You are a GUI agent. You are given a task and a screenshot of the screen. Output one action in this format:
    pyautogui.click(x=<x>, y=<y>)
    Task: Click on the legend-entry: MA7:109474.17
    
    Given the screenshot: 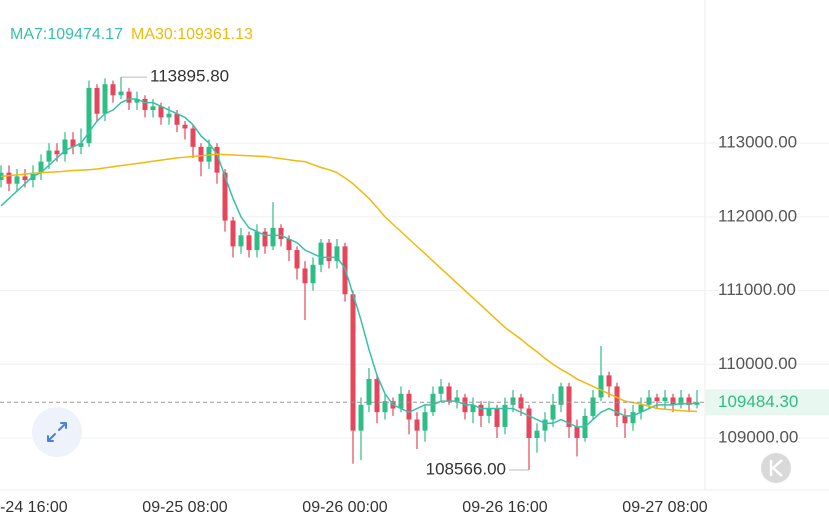 What is the action you would take?
    pyautogui.click(x=66, y=34)
    